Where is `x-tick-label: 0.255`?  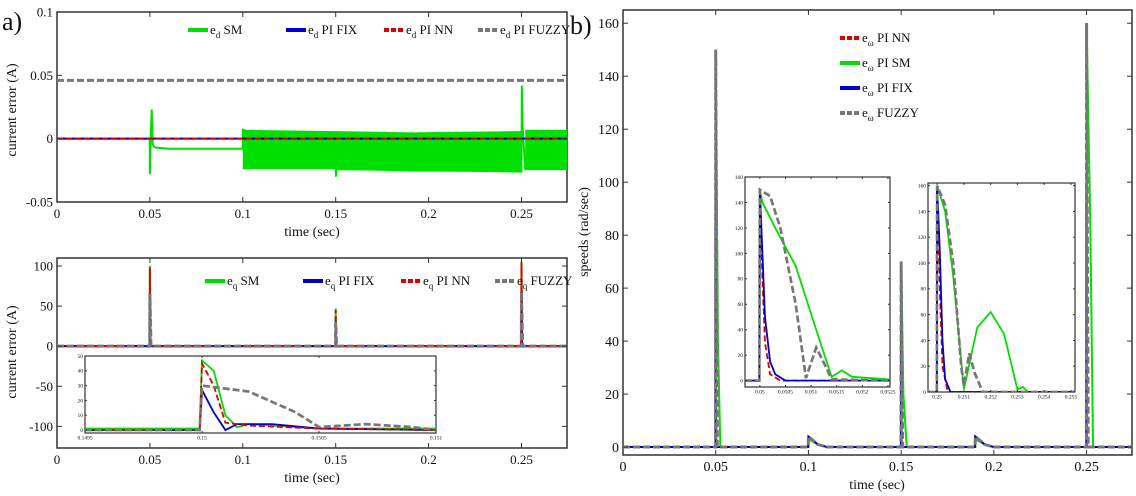 x-tick-label: 0.255 is located at coordinates (1071, 398).